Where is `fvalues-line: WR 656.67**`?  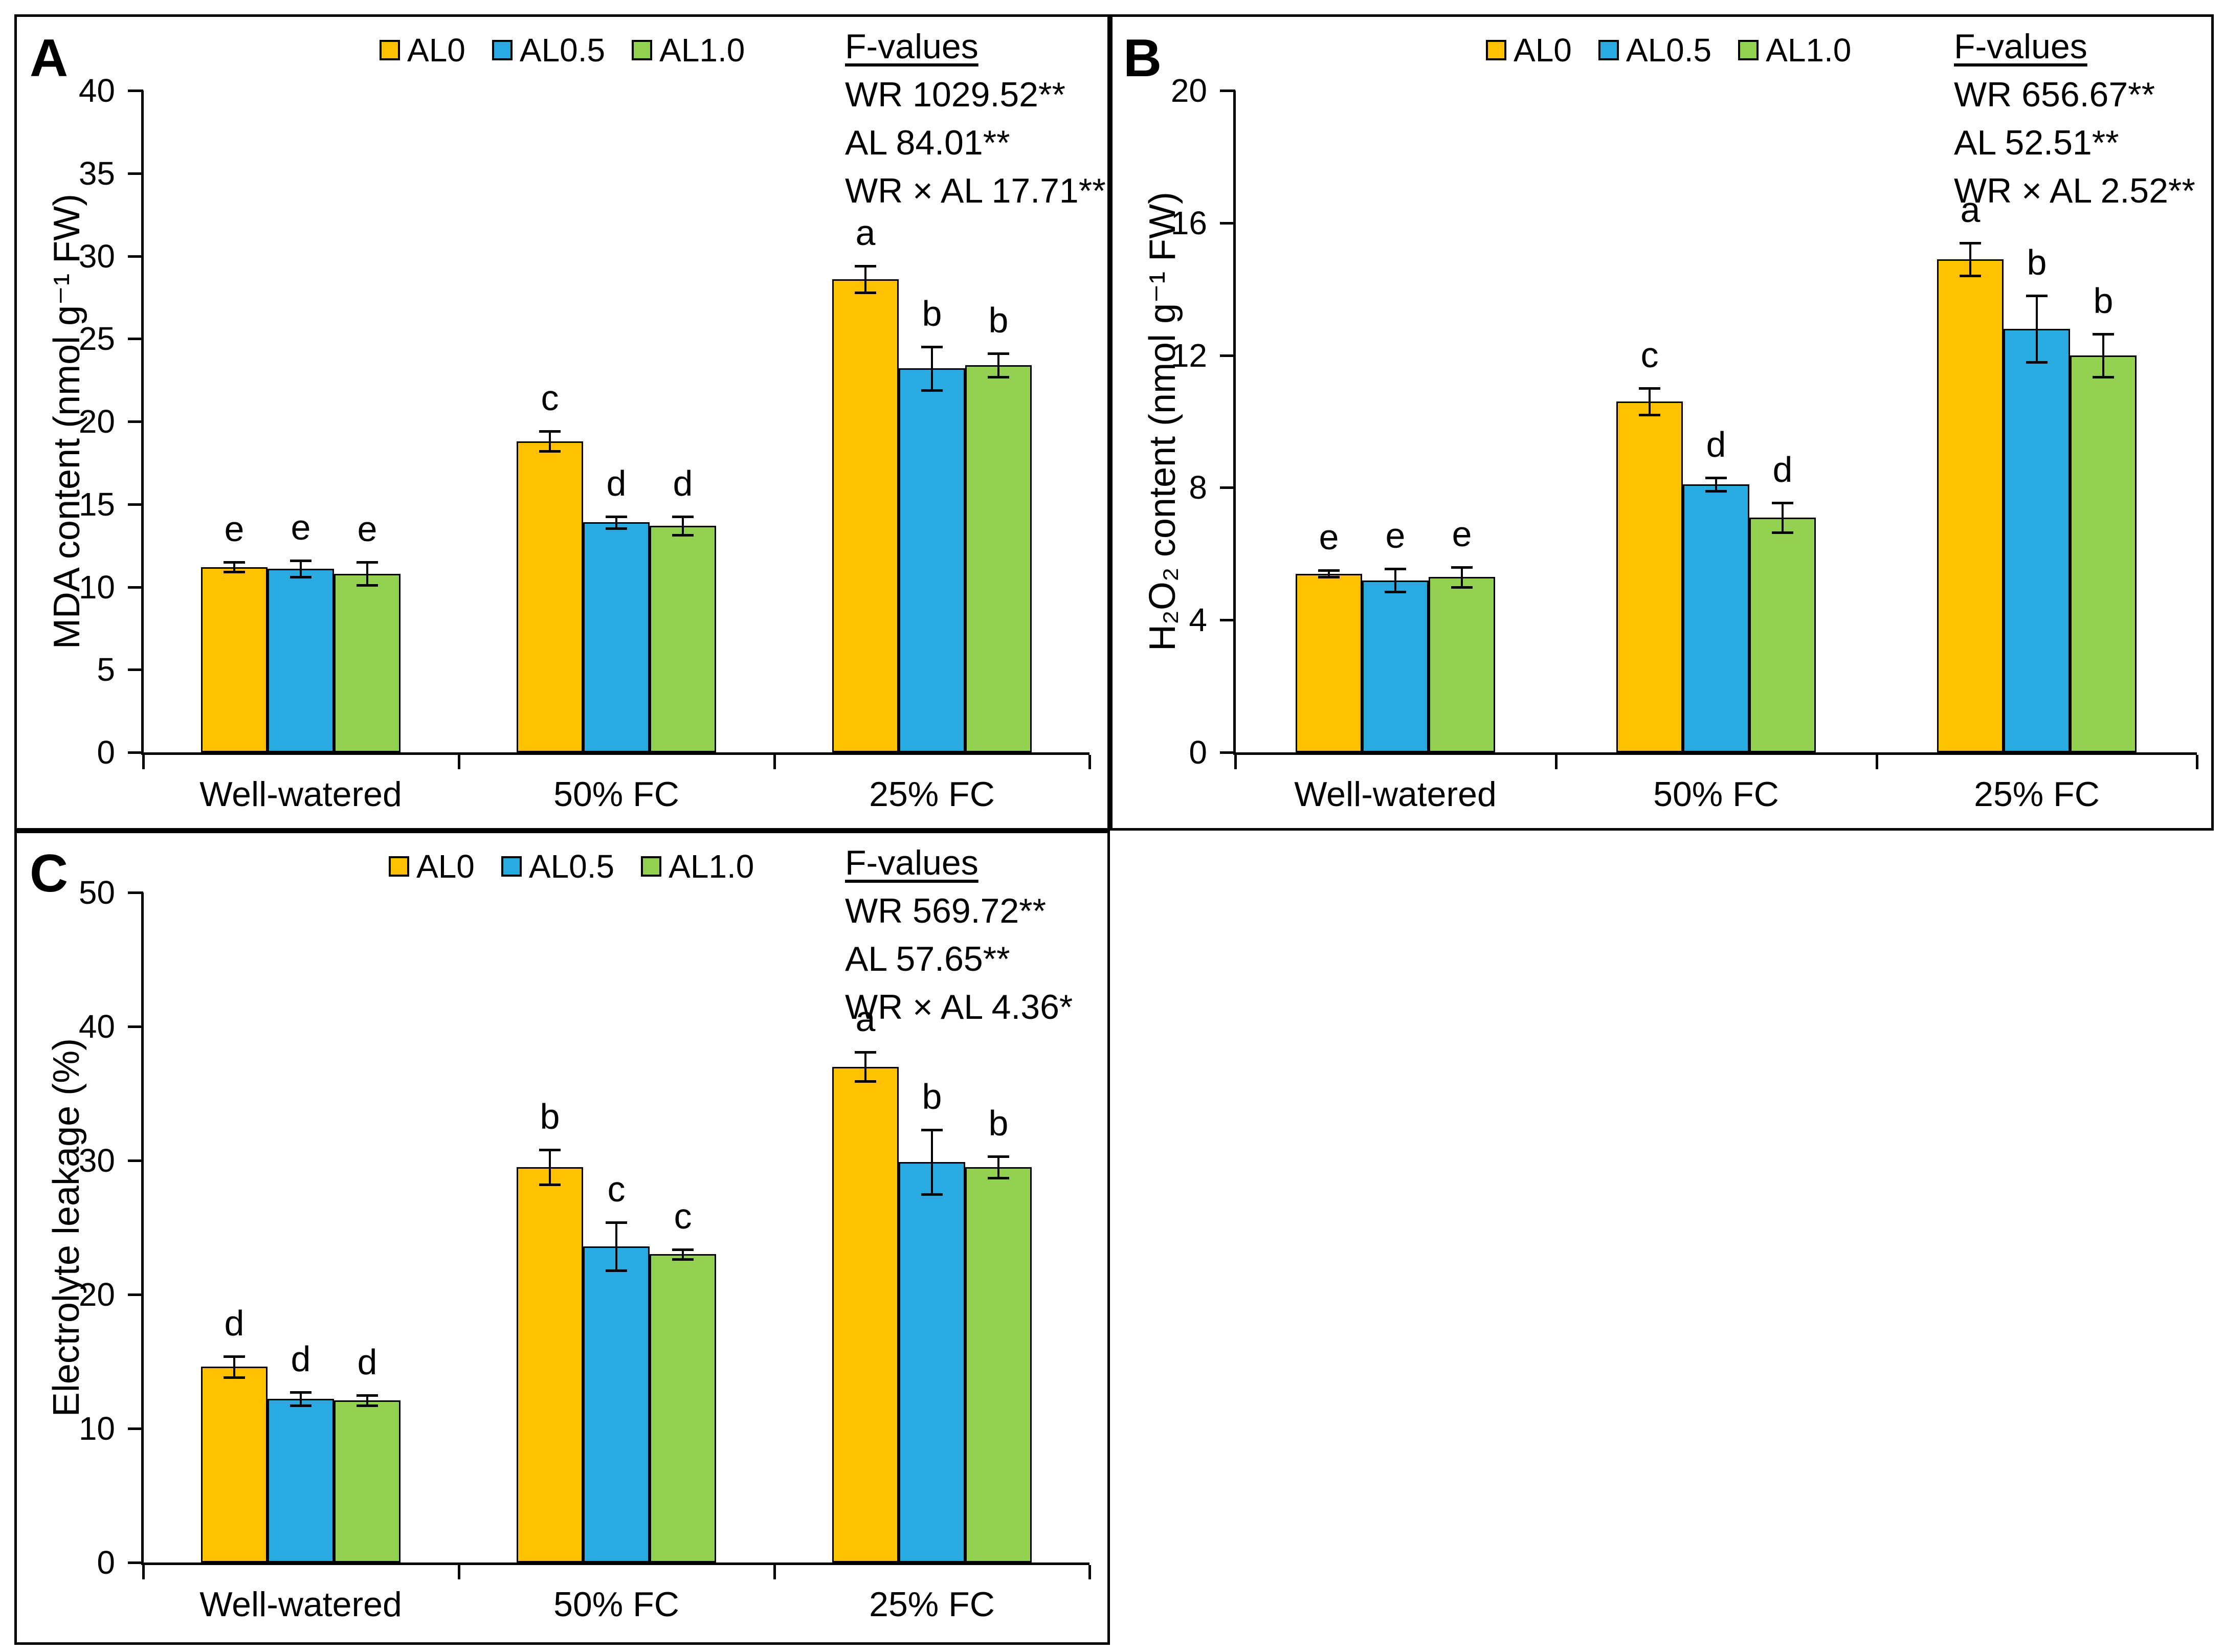 fvalues-line: WR 656.67** is located at coordinates (2054, 94).